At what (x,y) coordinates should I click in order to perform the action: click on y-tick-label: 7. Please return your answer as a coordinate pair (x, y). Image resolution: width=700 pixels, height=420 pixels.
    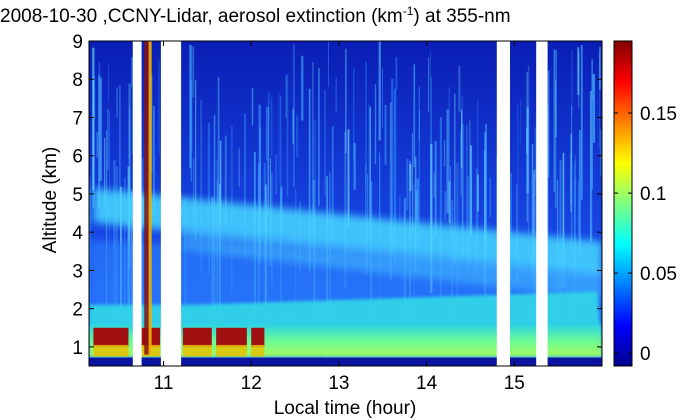
    Looking at the image, I should click on (77, 118).